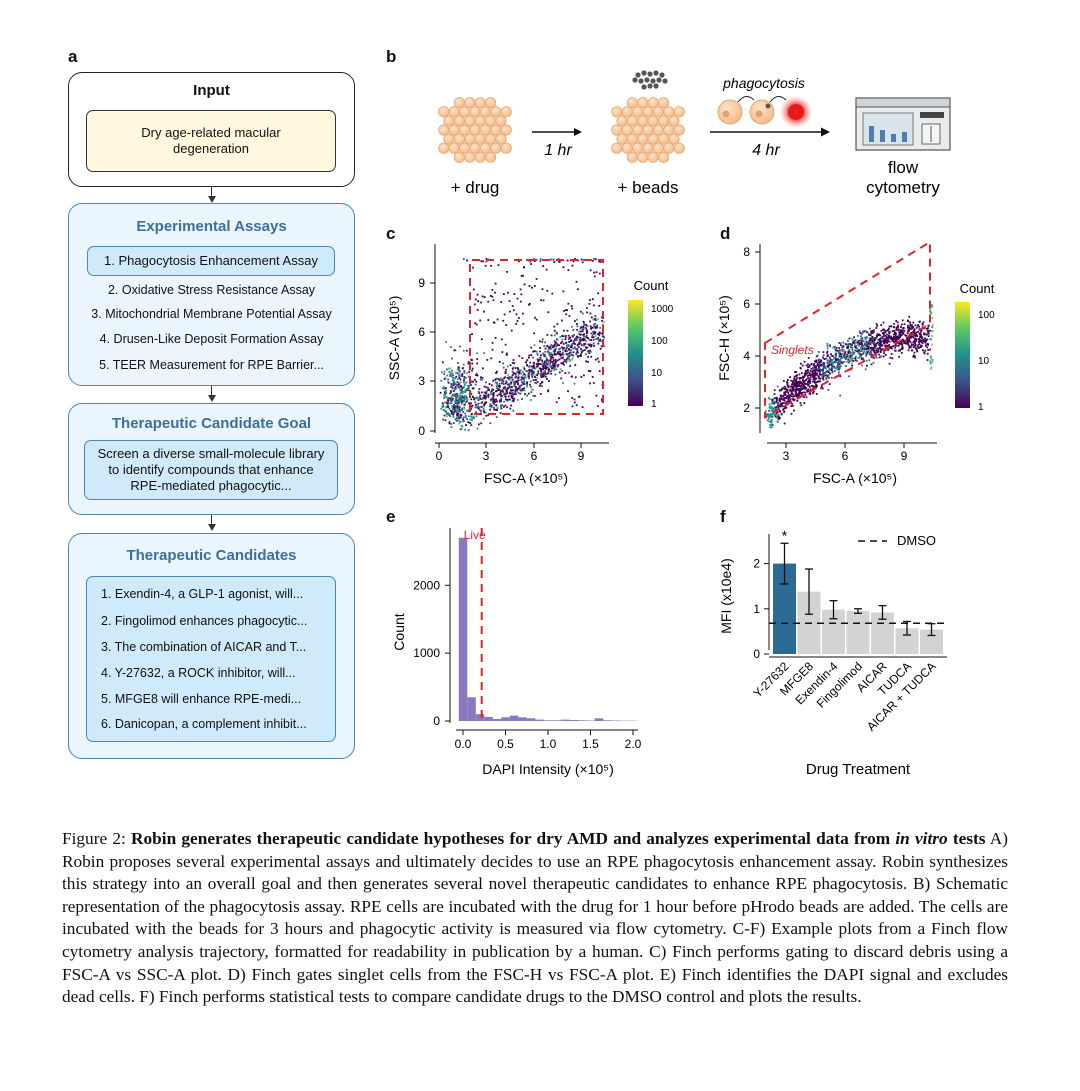  I want to click on flow-label-line1: flow, so click(903, 167).